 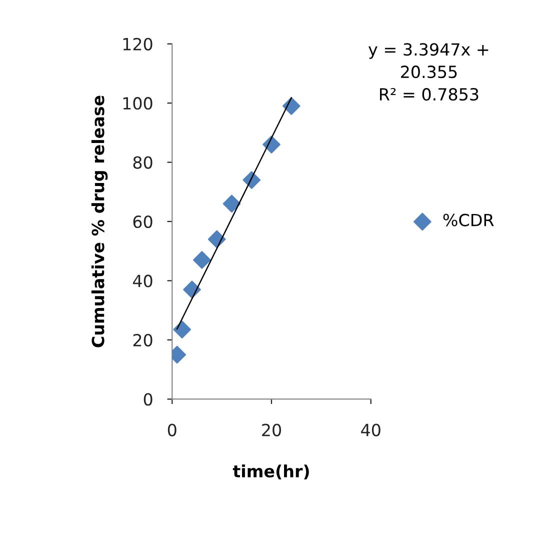 What do you see at coordinates (137, 44) in the screenshot?
I see `y-tick-label: 120` at bounding box center [137, 44].